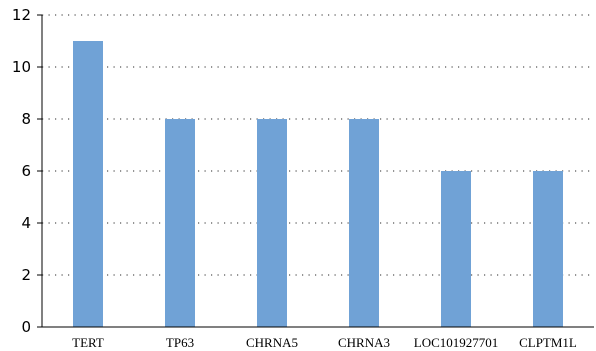 The height and width of the screenshot is (351, 596). I want to click on y-tick-label: 8, so click(26, 119).